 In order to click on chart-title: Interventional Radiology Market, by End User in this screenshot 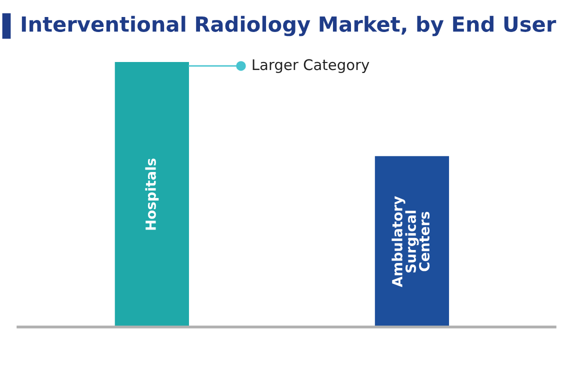, I will do `click(289, 26)`.